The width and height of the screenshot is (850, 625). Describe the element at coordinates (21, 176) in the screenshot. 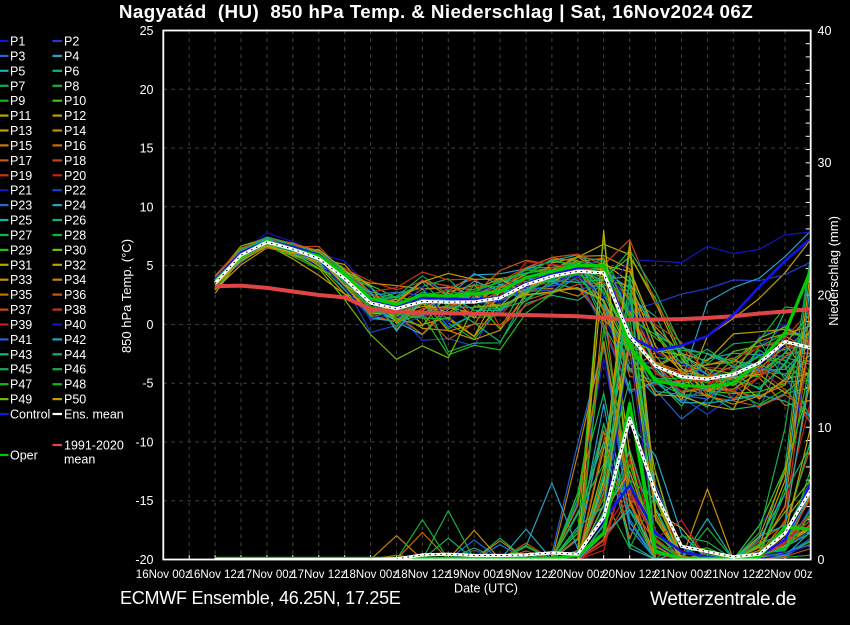

I see `svg-text: P19` at that location.